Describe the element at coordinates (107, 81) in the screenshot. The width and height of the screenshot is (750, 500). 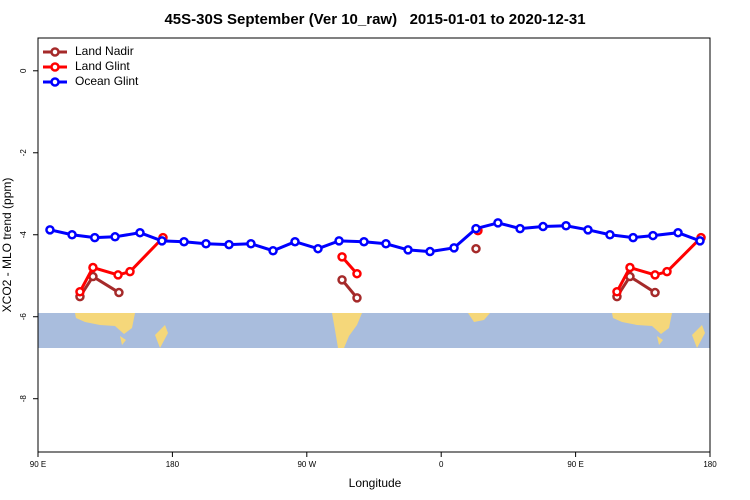
I see `legend-label: Ocean Glint` at that location.